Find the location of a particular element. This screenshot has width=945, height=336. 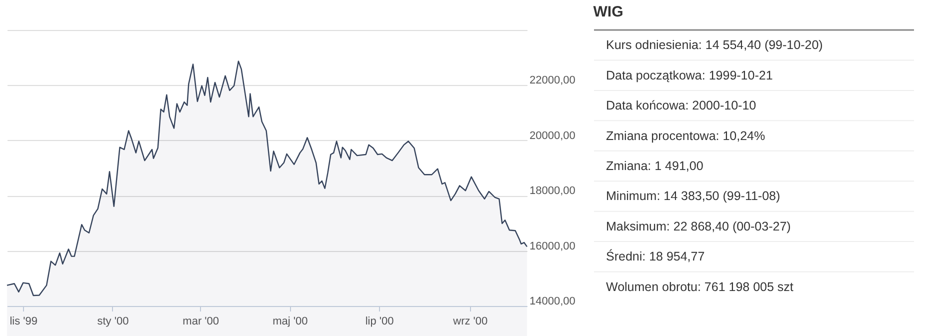

x-tick-label: lis '99 is located at coordinates (24, 322).